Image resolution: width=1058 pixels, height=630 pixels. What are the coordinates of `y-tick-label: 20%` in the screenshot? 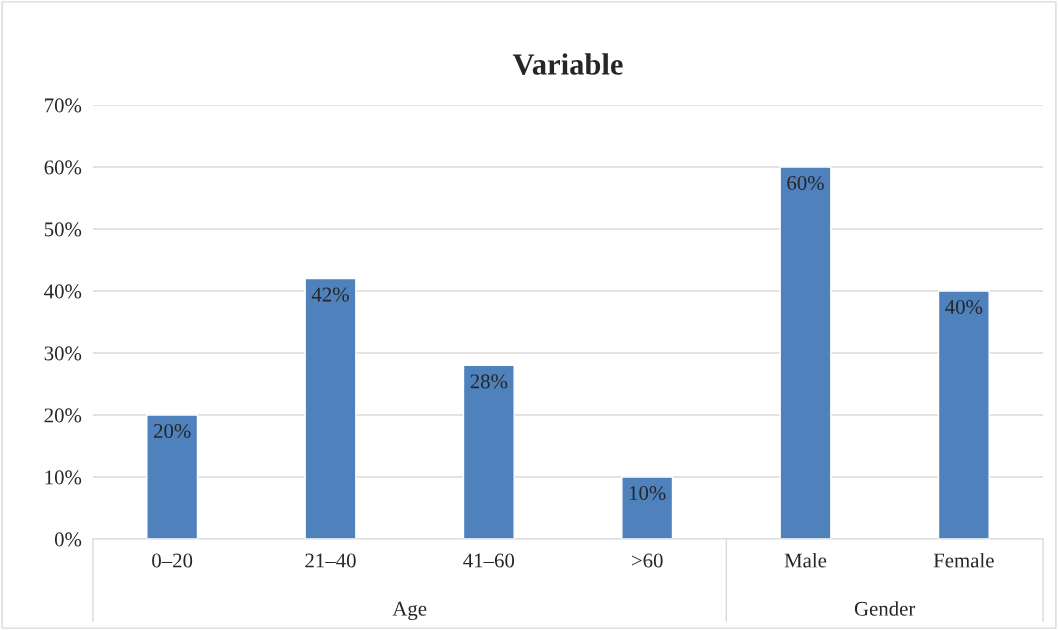 It's located at (63, 415).